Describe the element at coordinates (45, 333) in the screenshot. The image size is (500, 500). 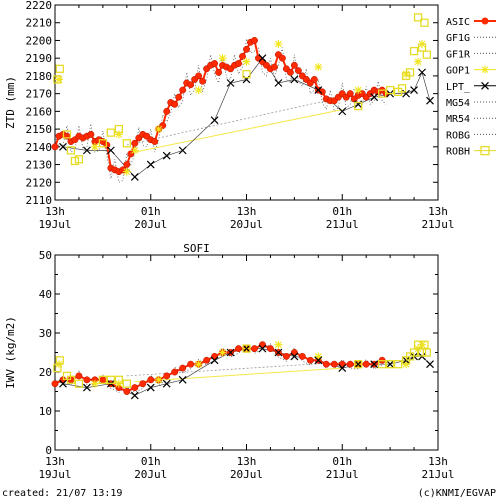
I see `y-tick-label: 30` at that location.